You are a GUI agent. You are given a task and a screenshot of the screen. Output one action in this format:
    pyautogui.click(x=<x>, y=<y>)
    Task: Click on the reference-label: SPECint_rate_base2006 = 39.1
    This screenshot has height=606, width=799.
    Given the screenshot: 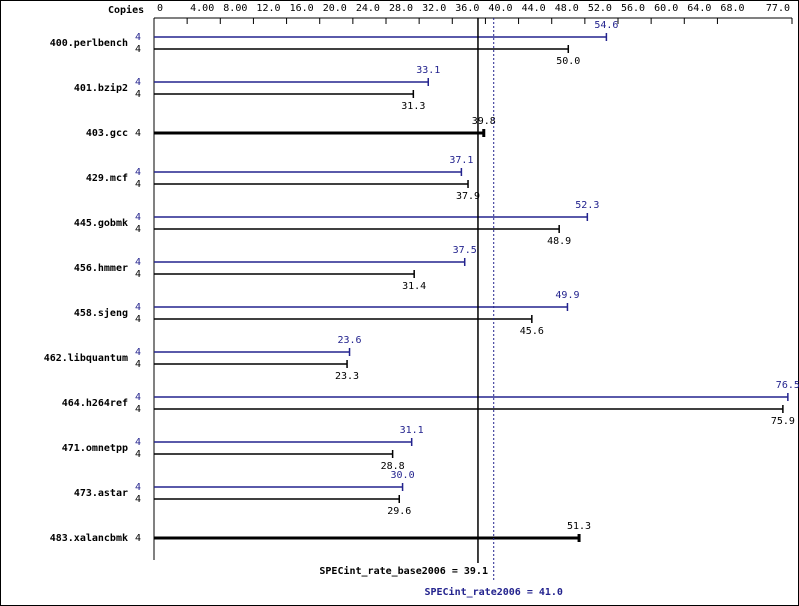 What is the action you would take?
    pyautogui.click(x=403, y=571)
    